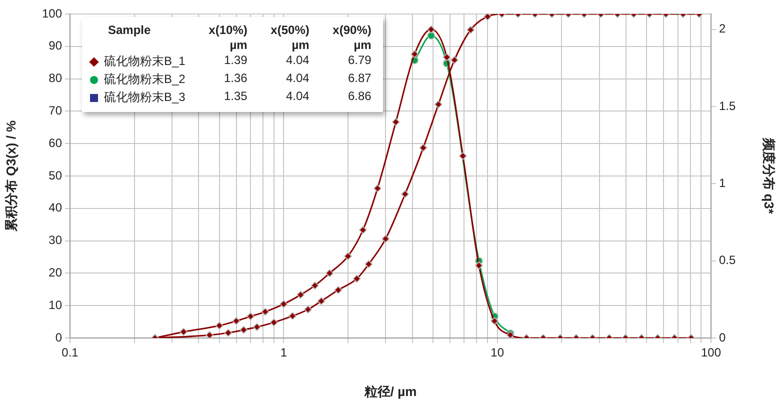  What do you see at coordinates (55, 175) in the screenshot?
I see `y-tick-label: 50` at bounding box center [55, 175].